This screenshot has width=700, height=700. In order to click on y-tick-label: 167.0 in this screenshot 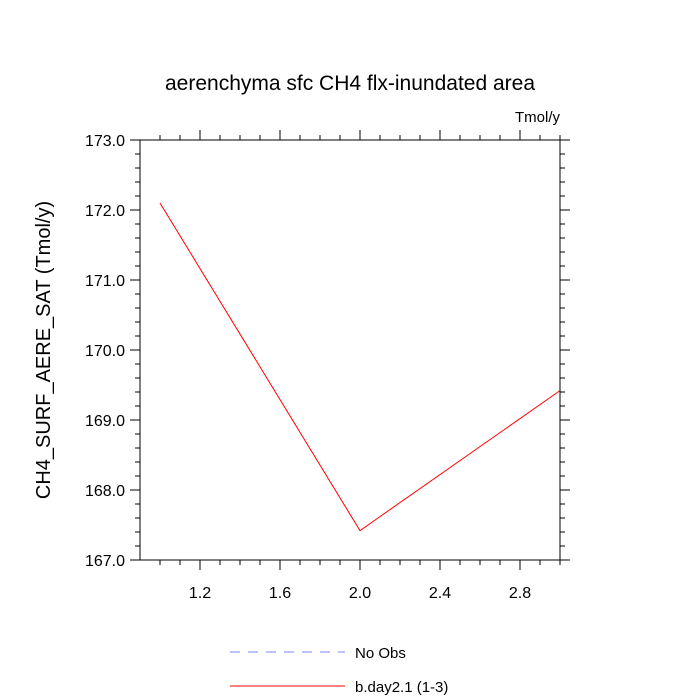, I will do `click(105, 561)`.